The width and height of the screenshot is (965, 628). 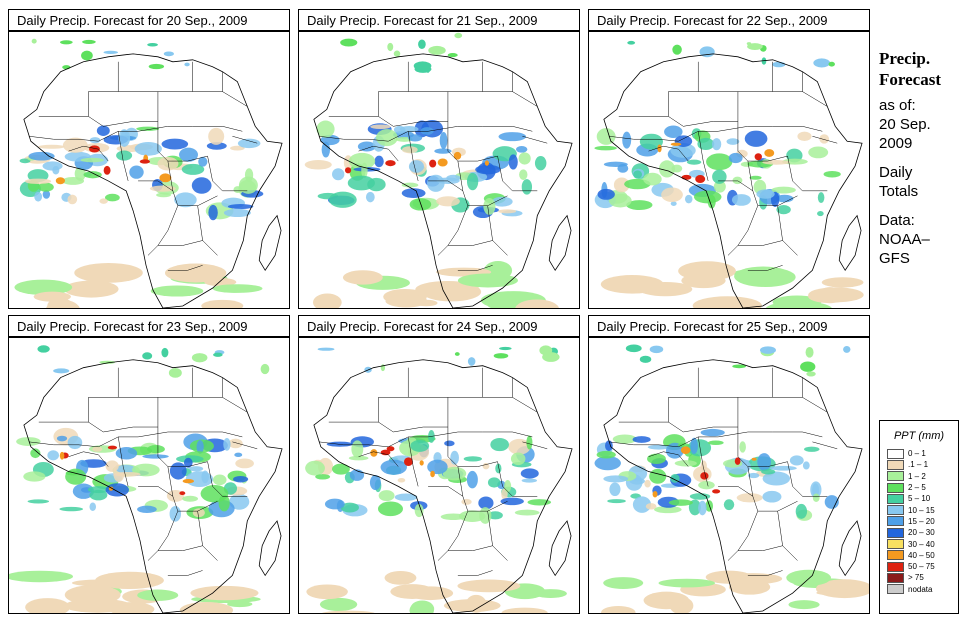 I want to click on legend-label: 20 – 30, so click(x=921, y=533).